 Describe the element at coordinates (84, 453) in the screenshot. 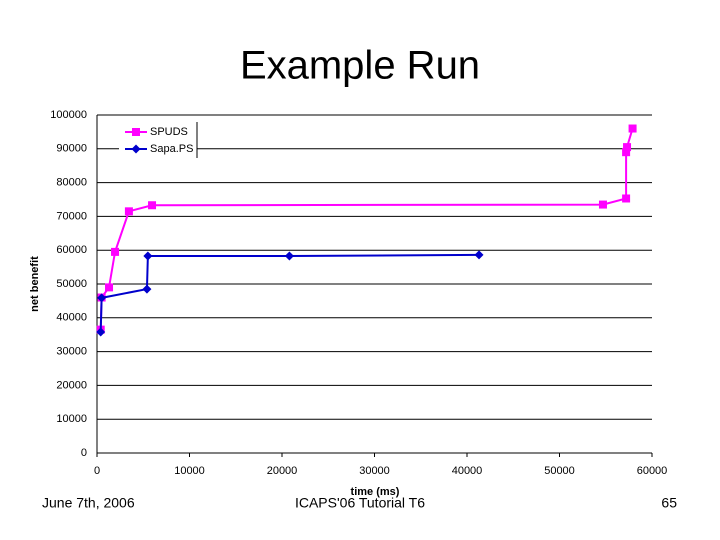

I see `y-tick-label: 0` at that location.